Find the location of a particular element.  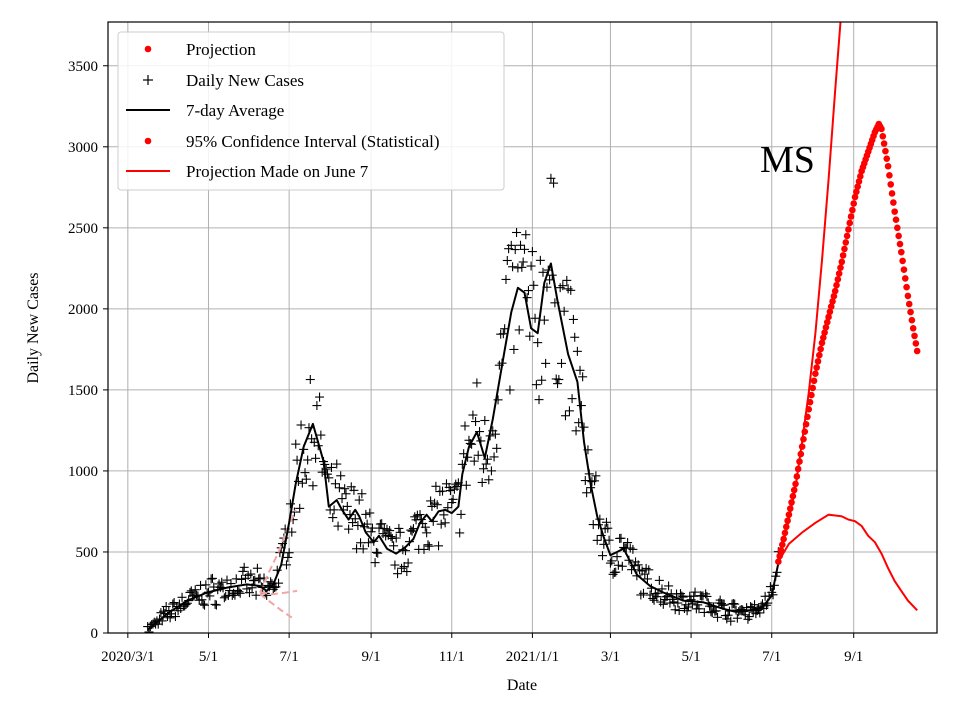

x-tick-label: 3/1 is located at coordinates (610, 657).